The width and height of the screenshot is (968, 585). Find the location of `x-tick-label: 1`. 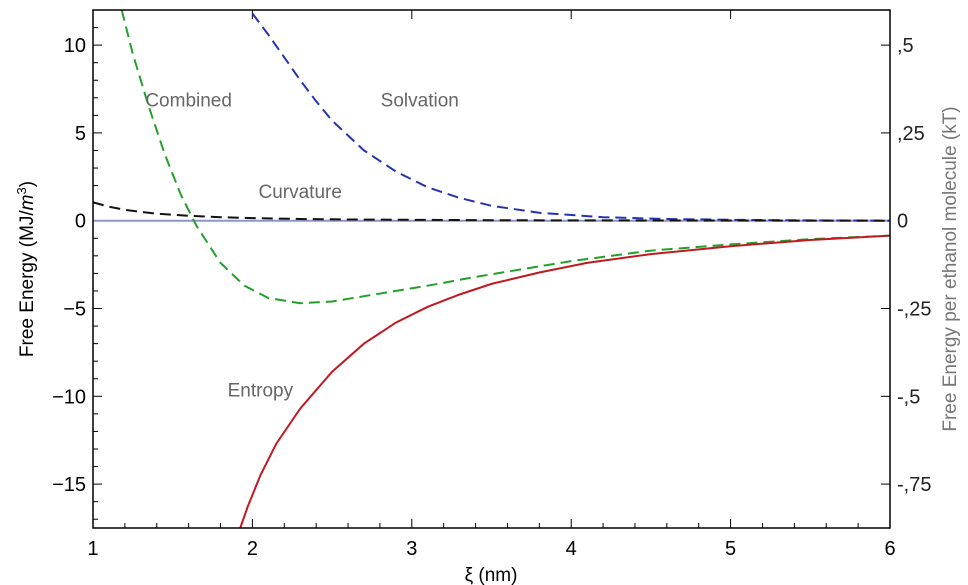

x-tick-label: 1 is located at coordinates (92, 549).